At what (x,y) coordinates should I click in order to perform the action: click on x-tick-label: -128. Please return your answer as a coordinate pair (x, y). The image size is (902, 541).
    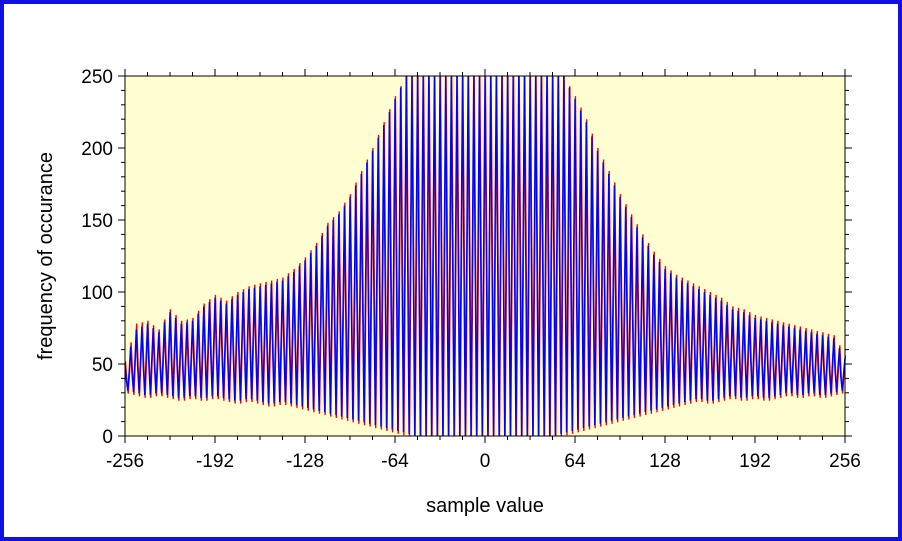
    Looking at the image, I should click on (305, 461).